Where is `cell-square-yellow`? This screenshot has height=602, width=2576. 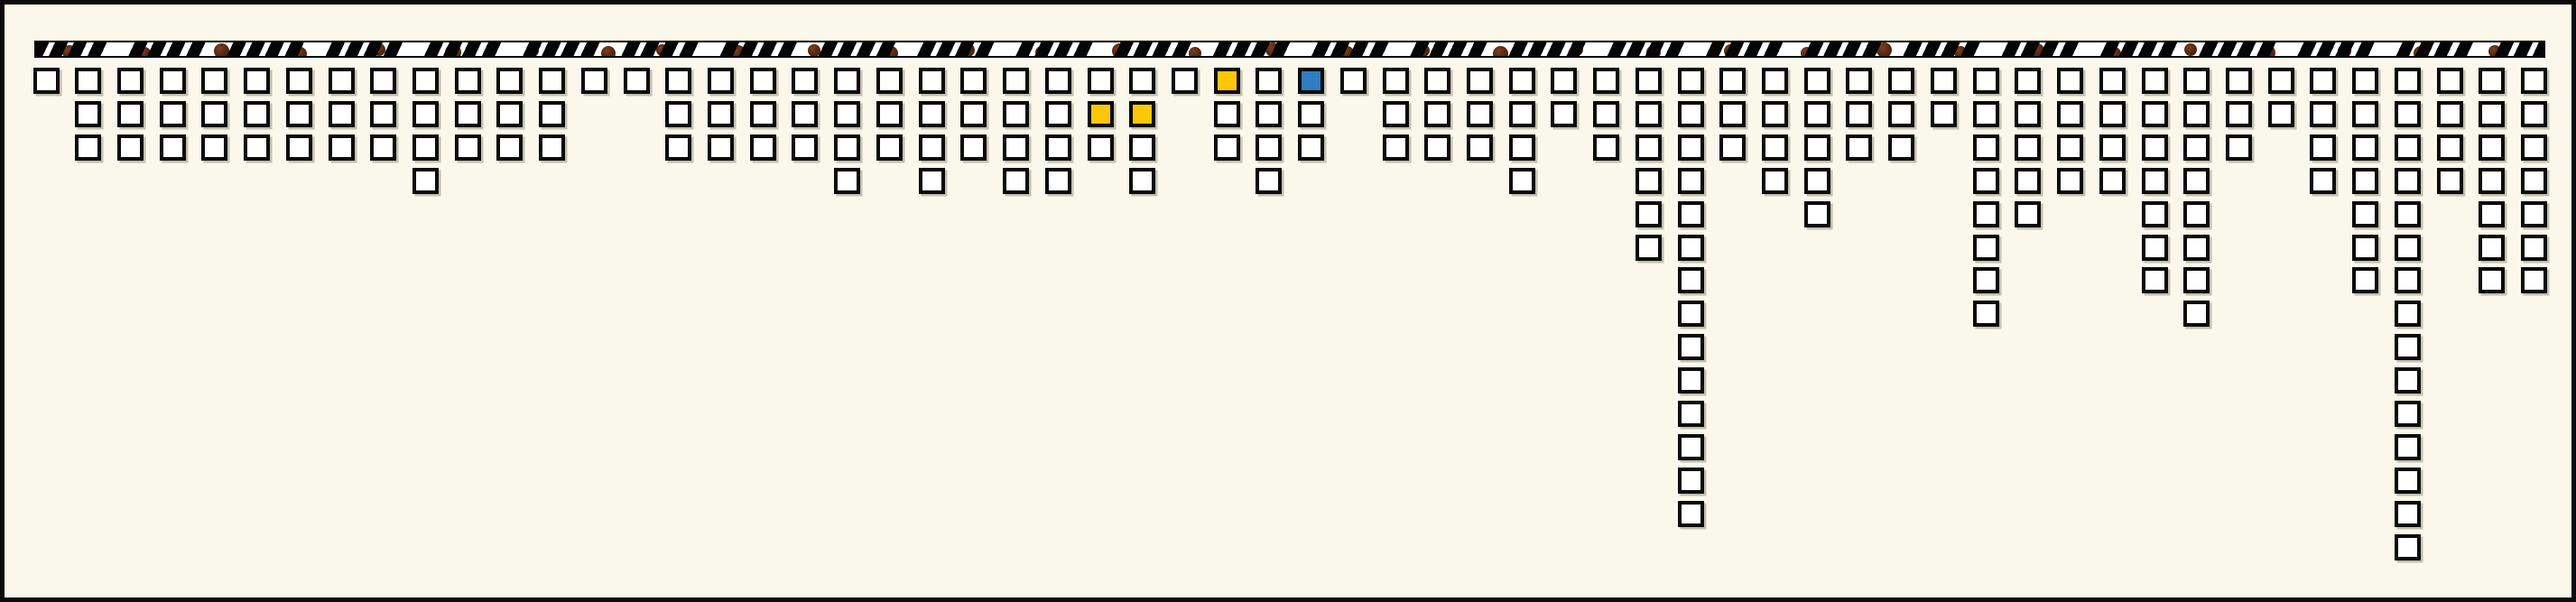
cell-square-yellow is located at coordinates (1100, 113).